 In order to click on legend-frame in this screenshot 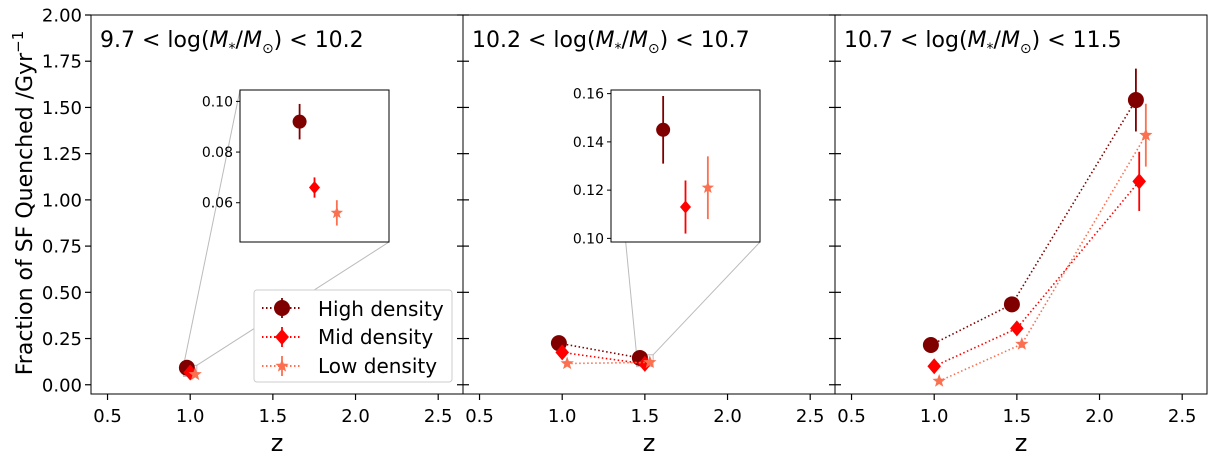, I will do `click(353, 336)`.